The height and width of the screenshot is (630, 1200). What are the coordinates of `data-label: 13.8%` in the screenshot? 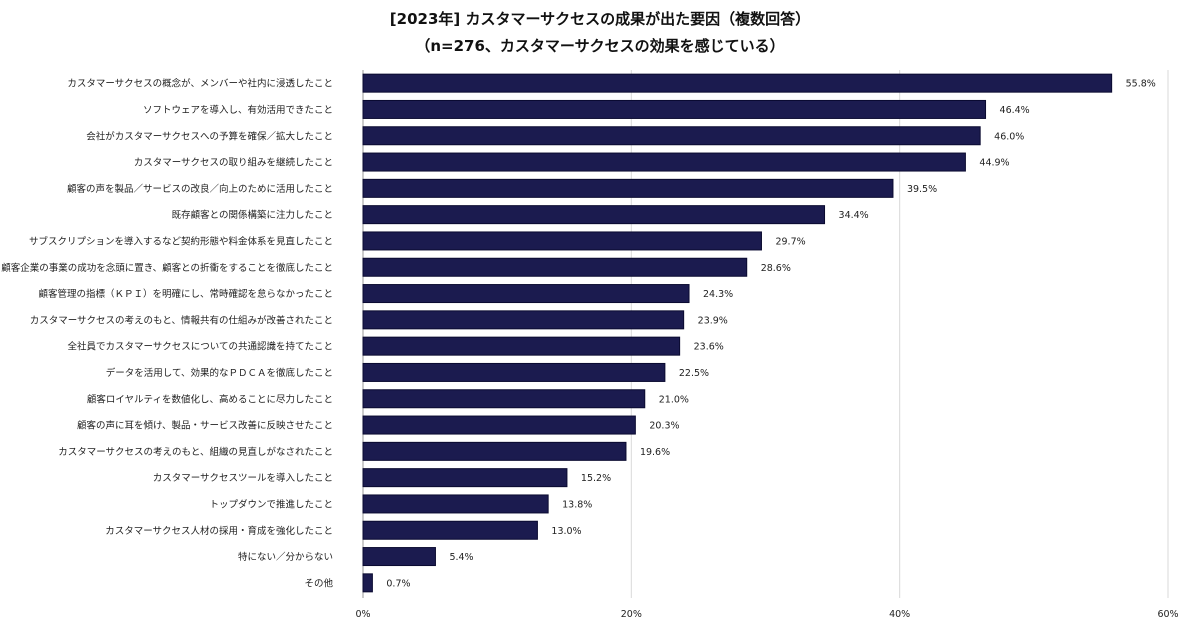 It's located at (577, 504).